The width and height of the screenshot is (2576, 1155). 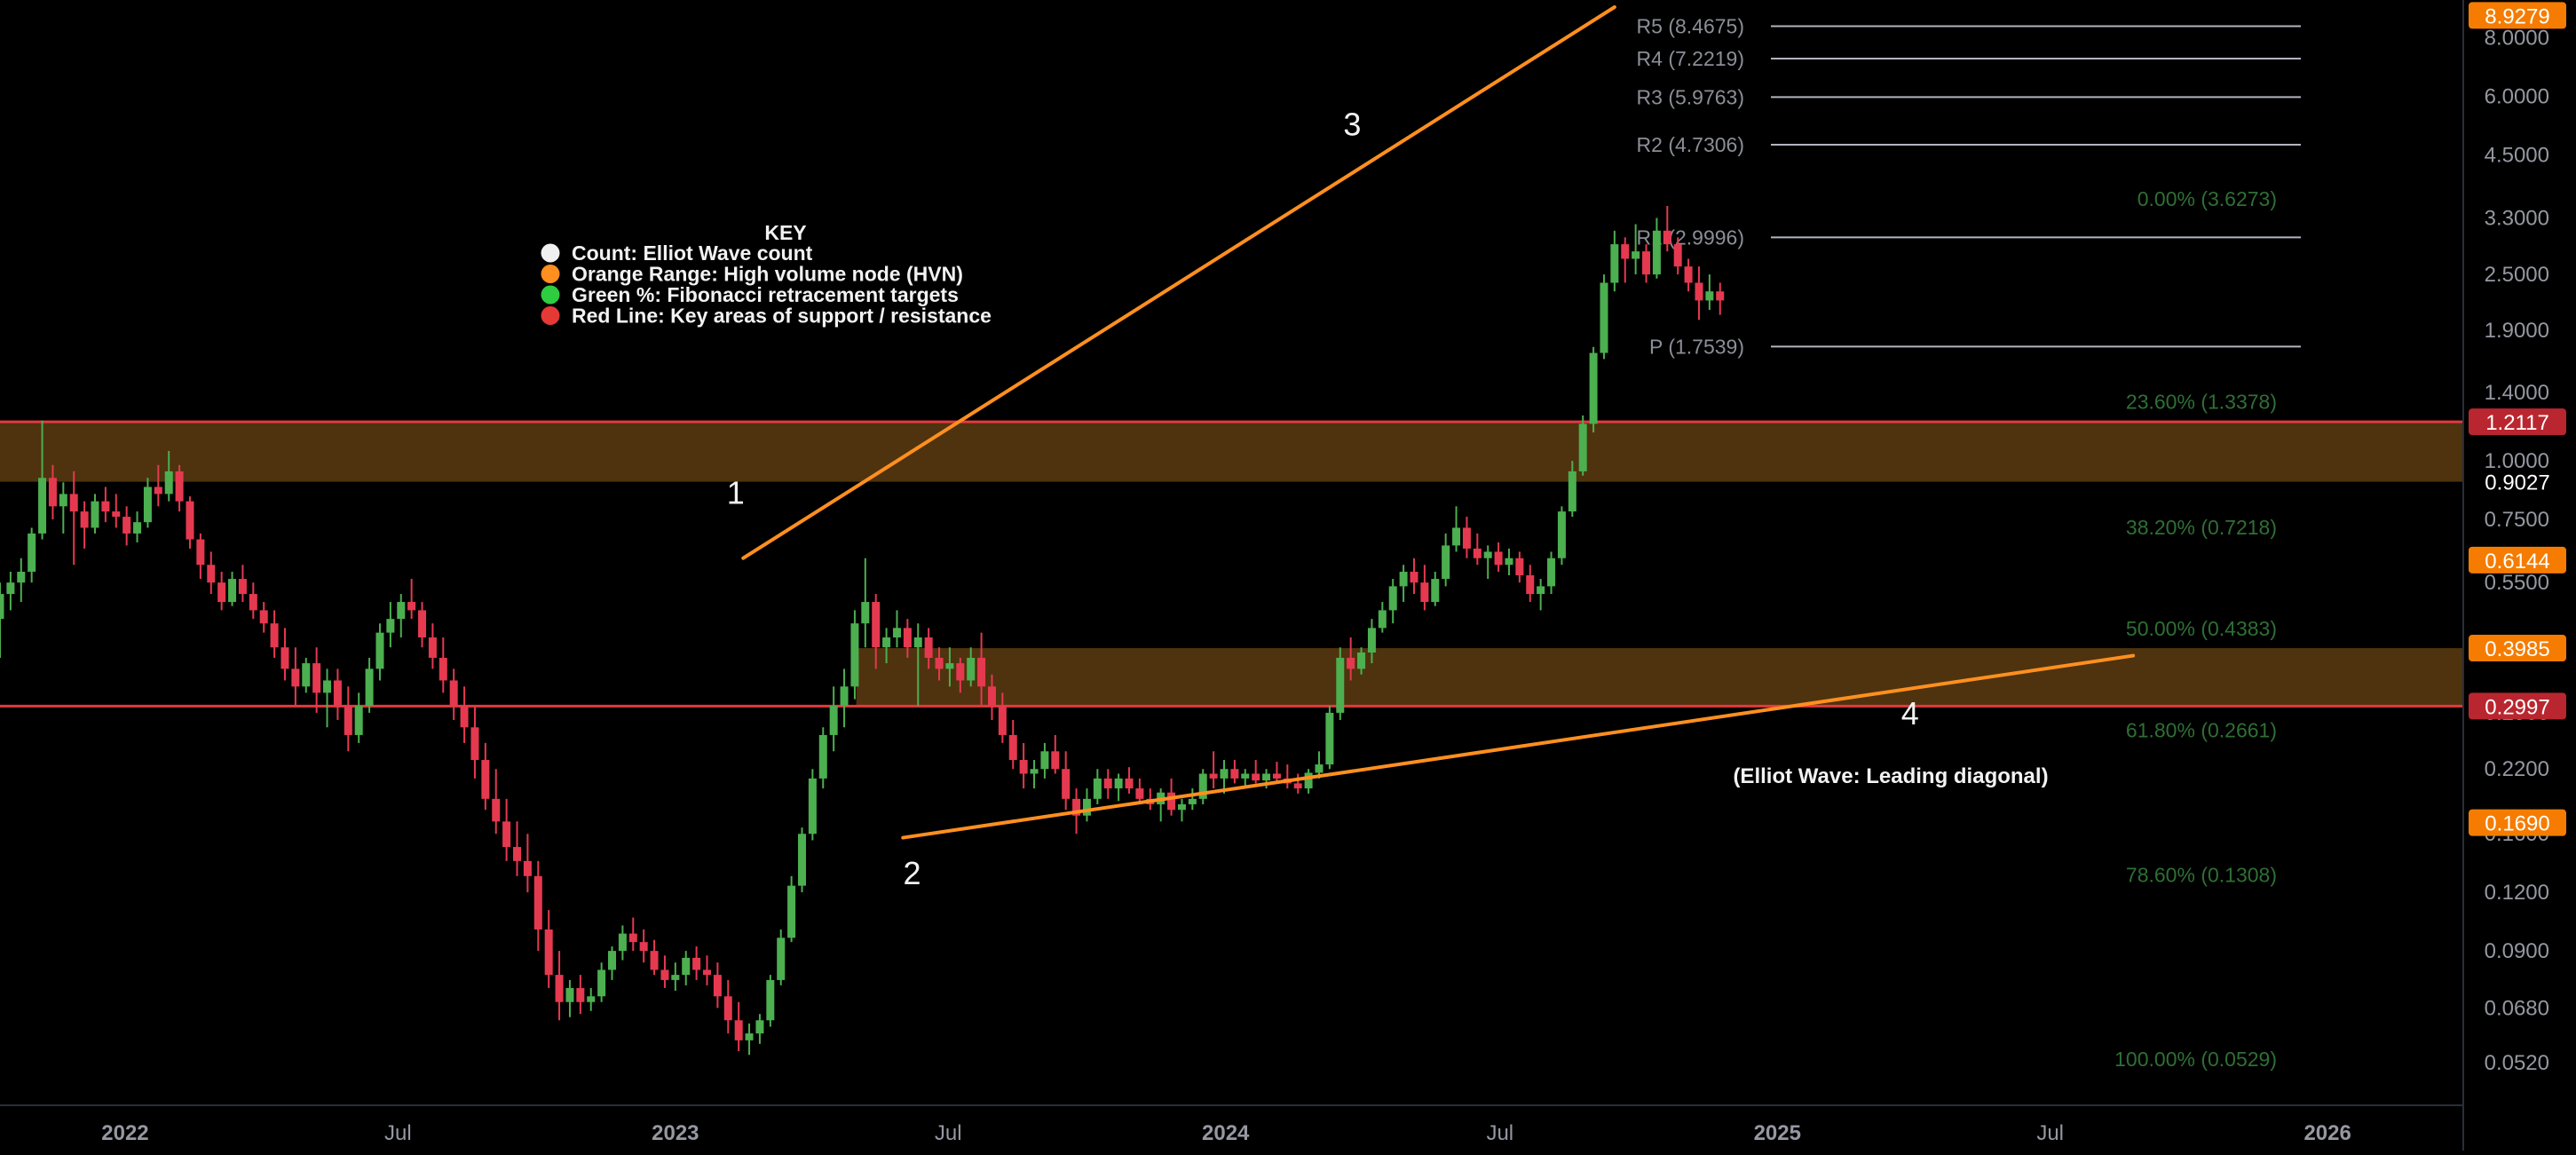 What do you see at coordinates (2517, 96) in the screenshot?
I see `y-tick-label: 6.0000` at bounding box center [2517, 96].